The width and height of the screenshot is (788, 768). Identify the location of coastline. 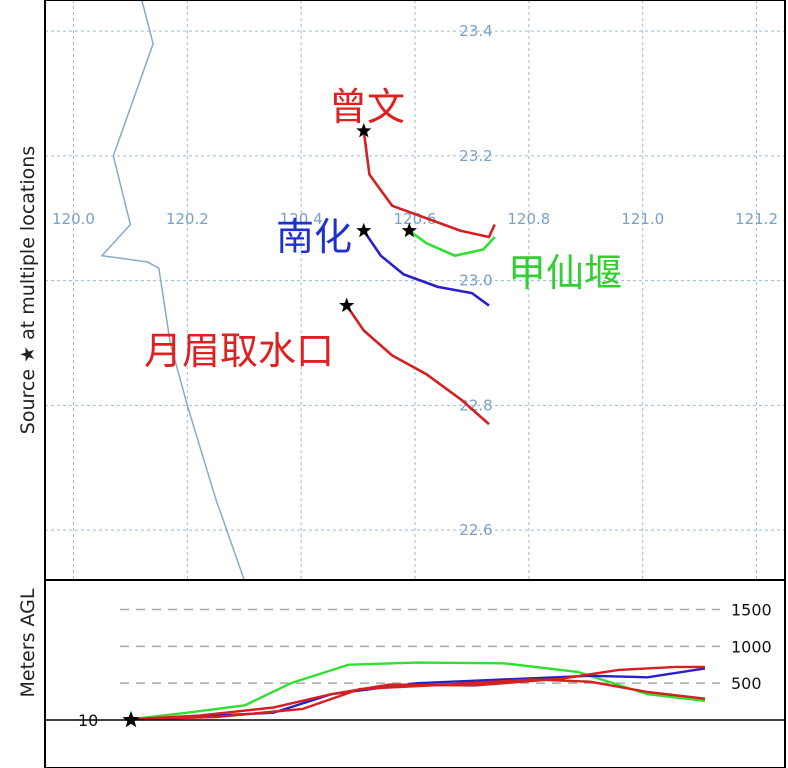
(172, 290).